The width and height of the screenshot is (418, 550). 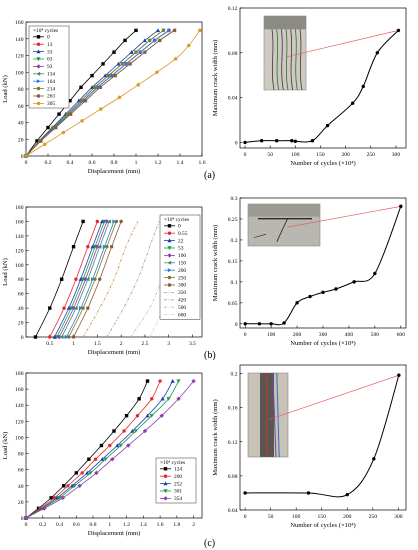 I want to click on legend-entry: 164, so click(x=51, y=82).